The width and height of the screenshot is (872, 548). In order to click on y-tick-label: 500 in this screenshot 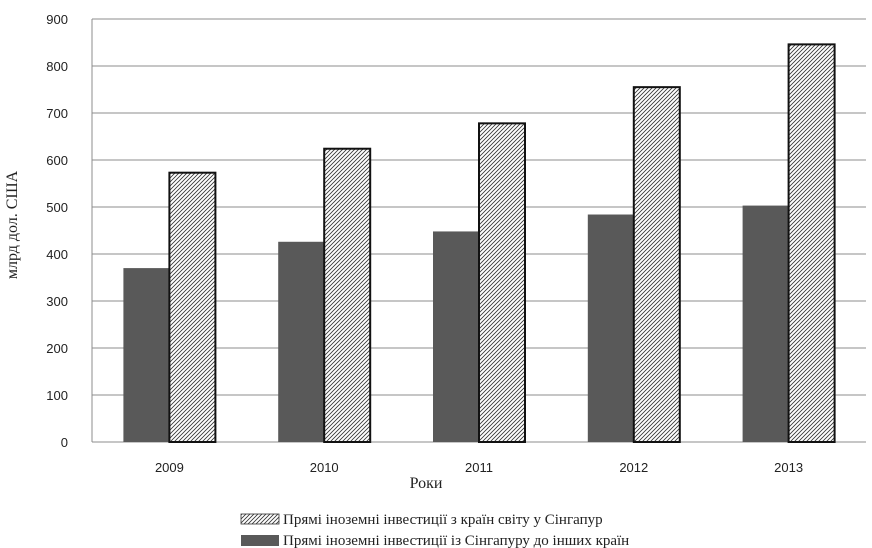, I will do `click(57, 207)`.